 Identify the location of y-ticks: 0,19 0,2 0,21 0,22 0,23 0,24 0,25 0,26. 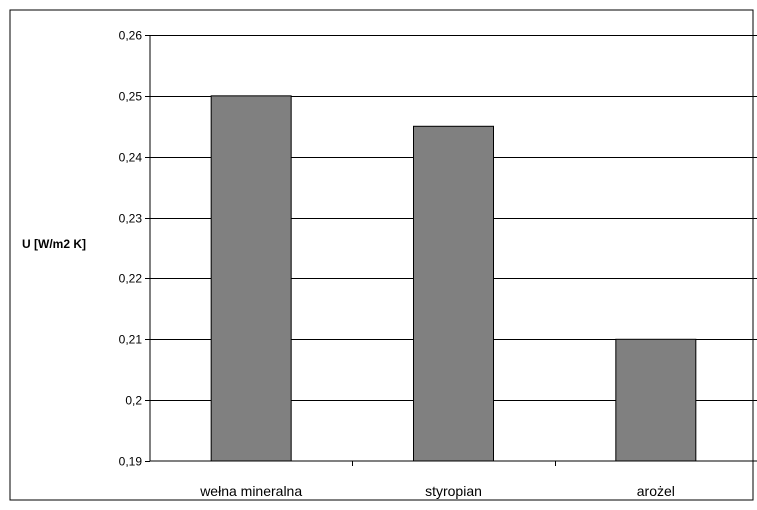
(134, 249).